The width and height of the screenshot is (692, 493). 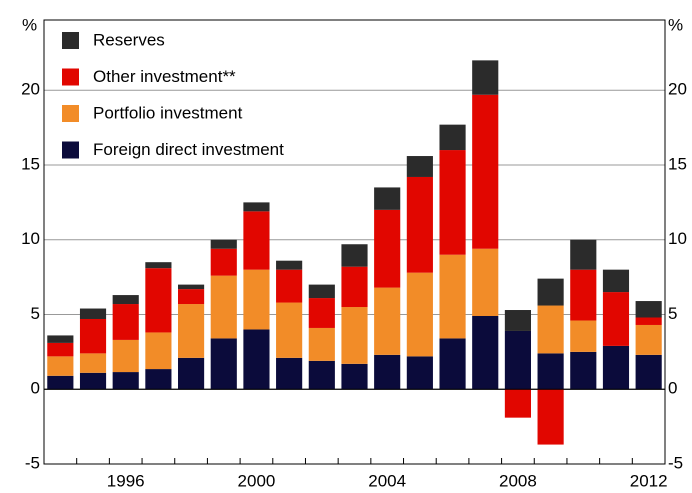 I want to click on x-tick-label: 2004, so click(x=387, y=480).